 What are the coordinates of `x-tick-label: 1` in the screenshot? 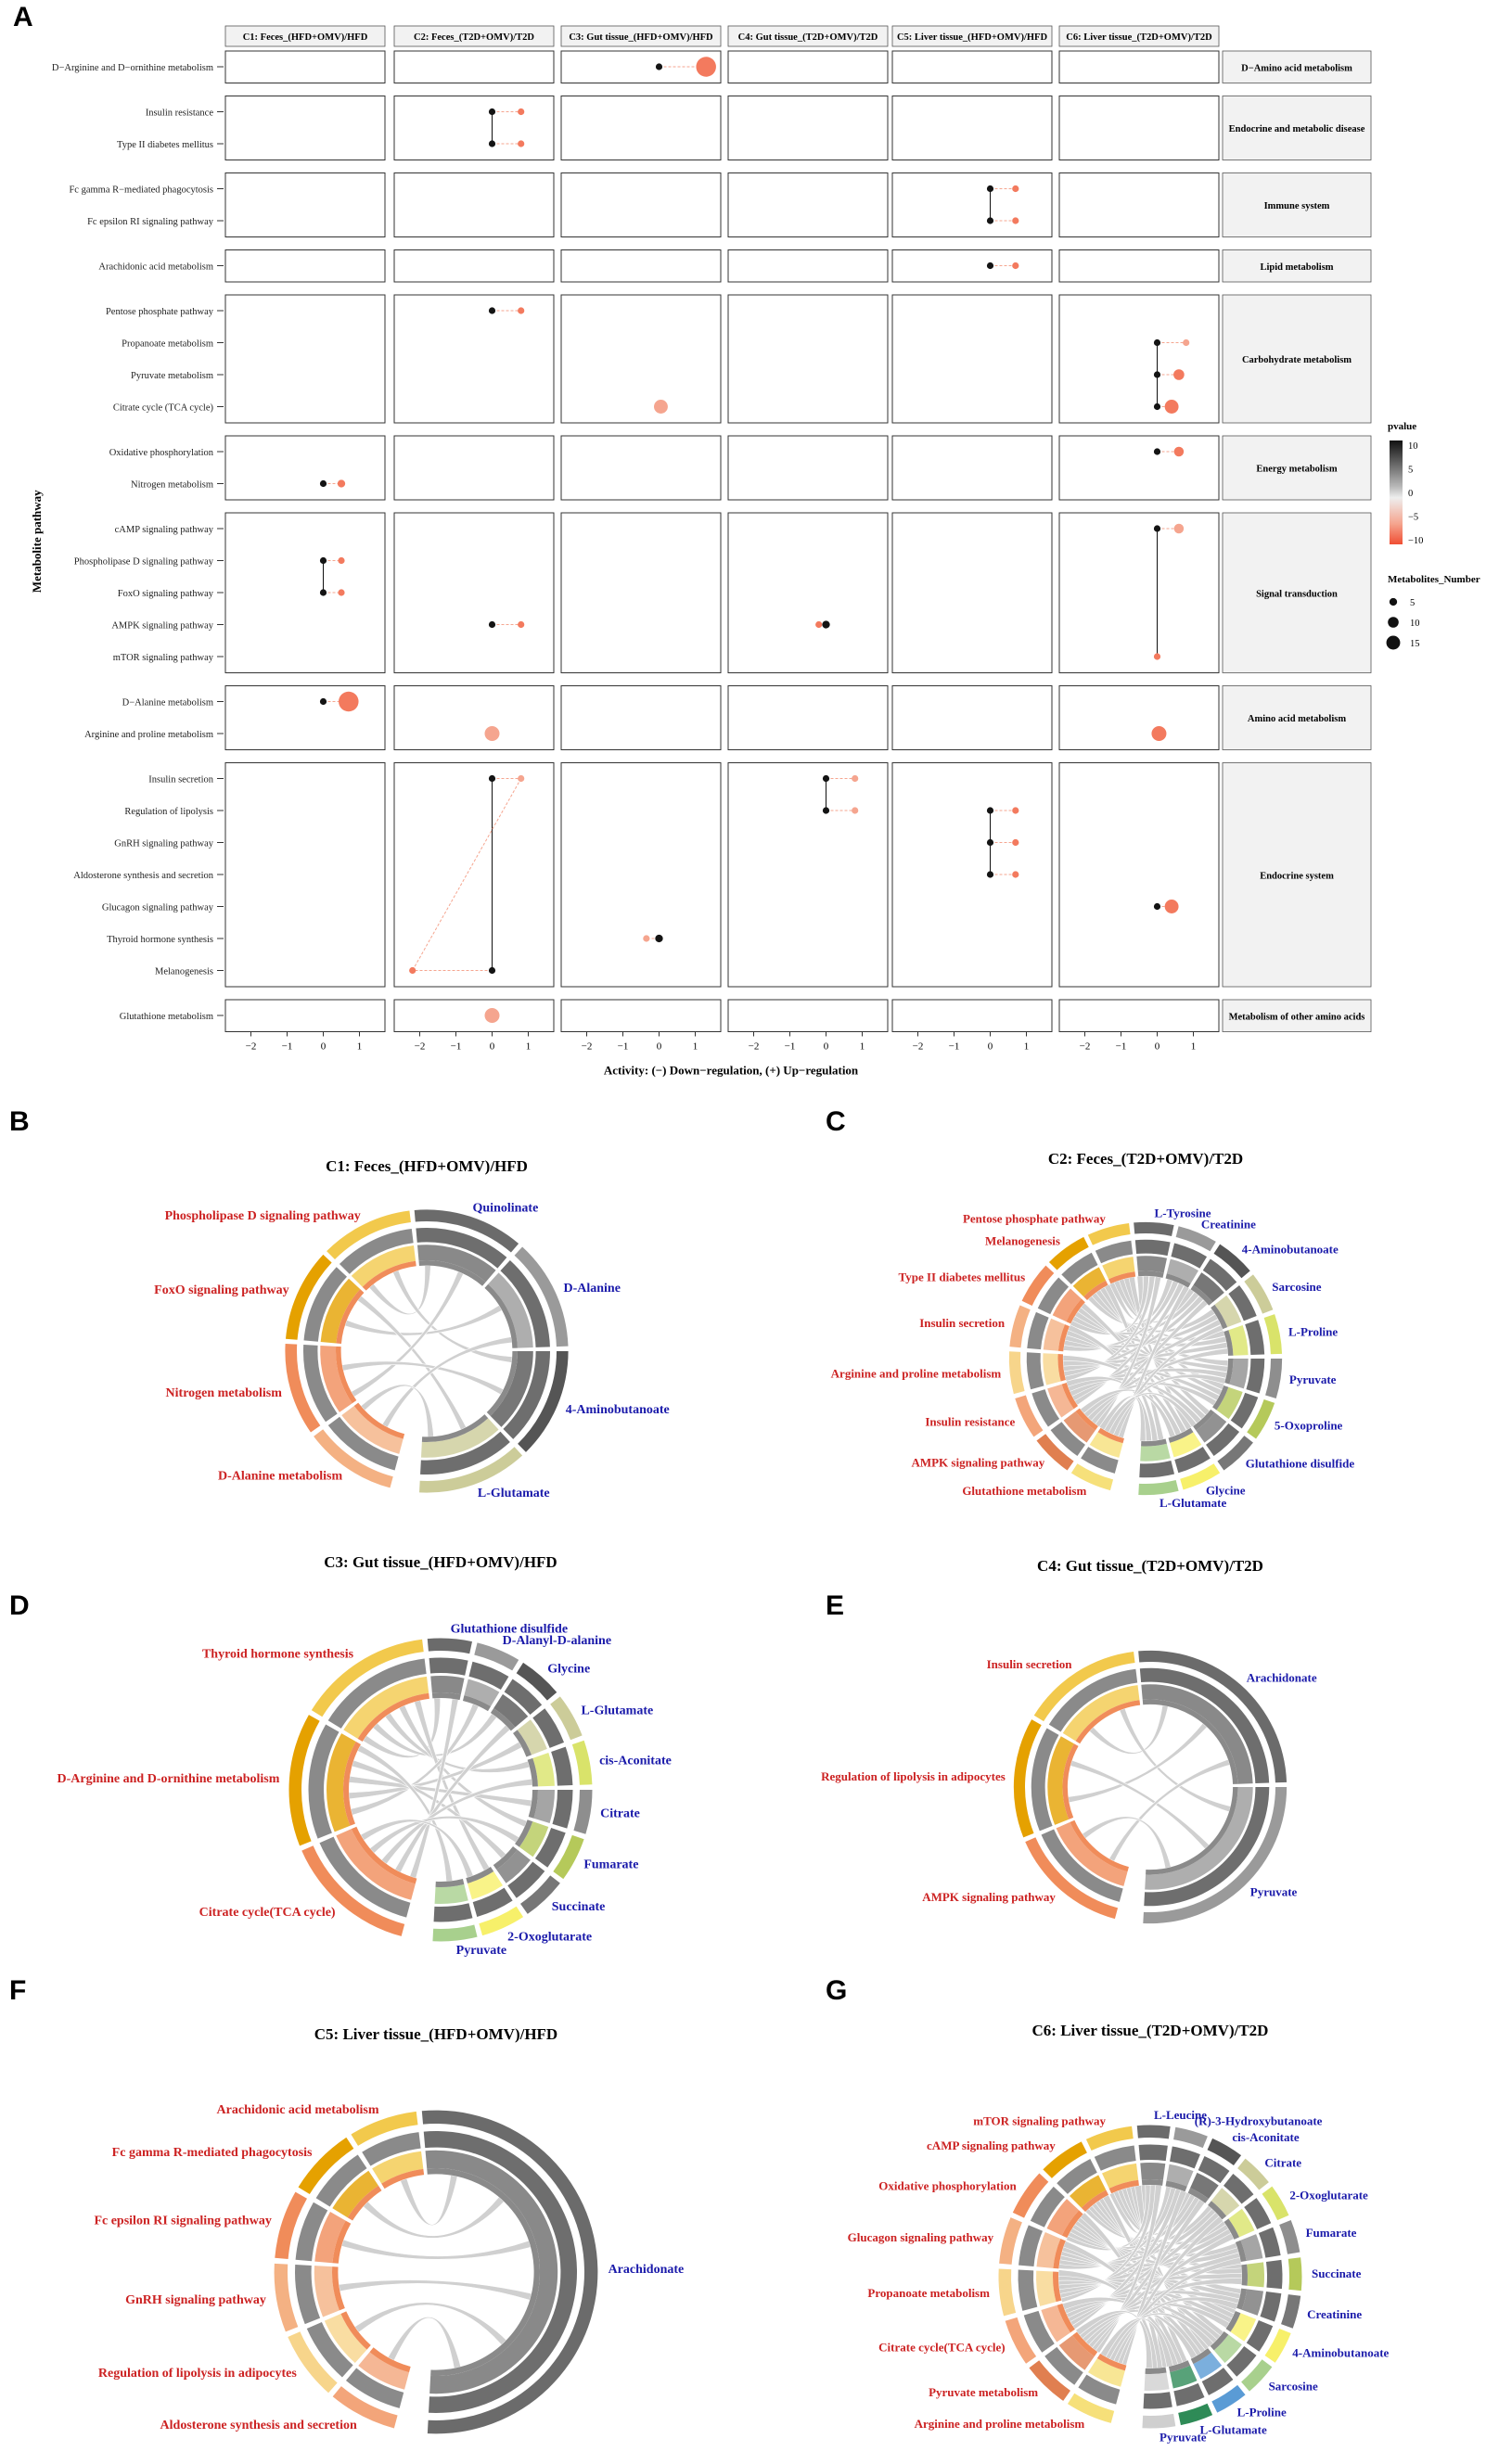 It's located at (1194, 1047).